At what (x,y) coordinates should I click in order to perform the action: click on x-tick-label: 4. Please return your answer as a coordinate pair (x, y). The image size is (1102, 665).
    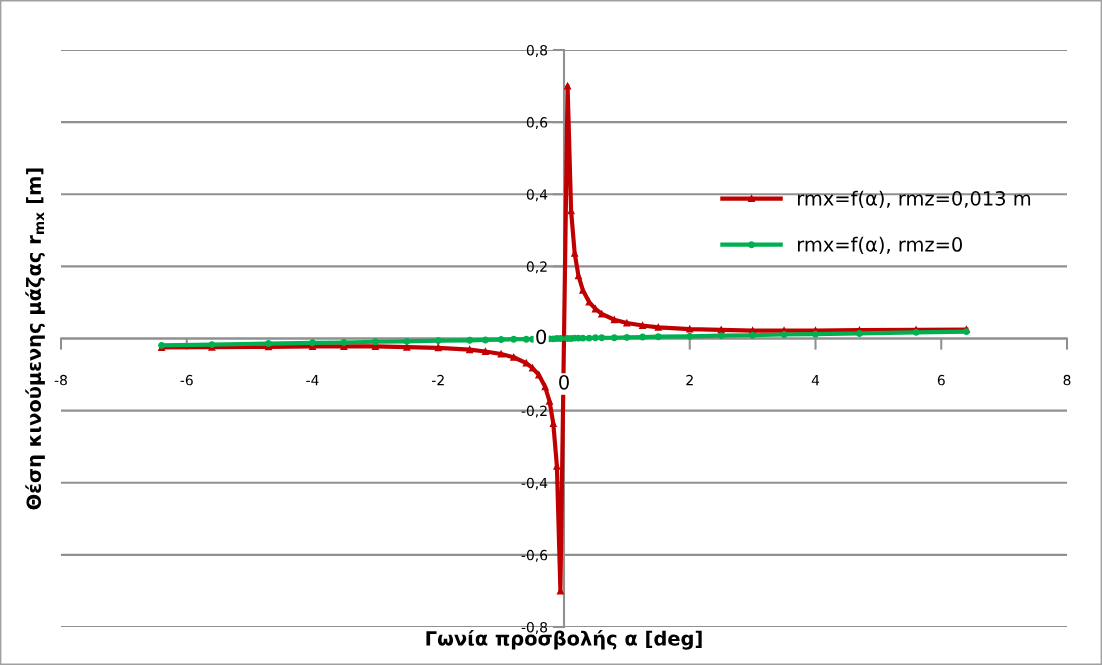
    Looking at the image, I should click on (815, 380).